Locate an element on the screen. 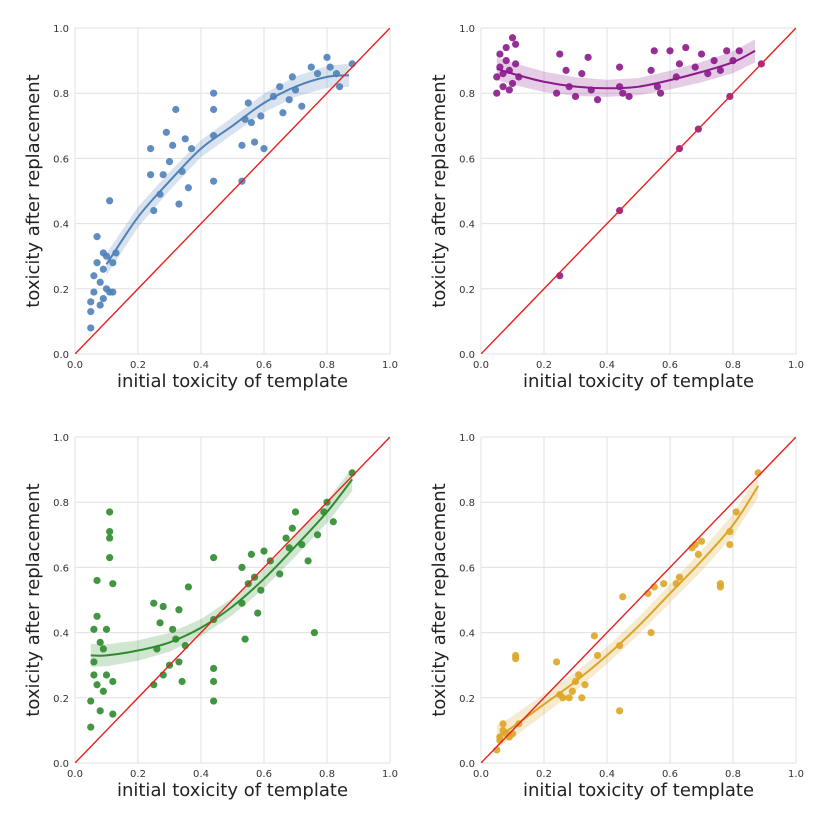  x-tick-label: 0.0 is located at coordinates (481, 365).